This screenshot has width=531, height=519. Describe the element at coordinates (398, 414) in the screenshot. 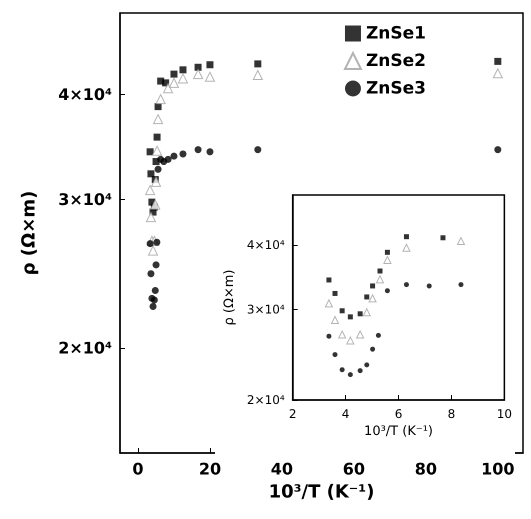

I see `x-tick-label: 6` at that location.